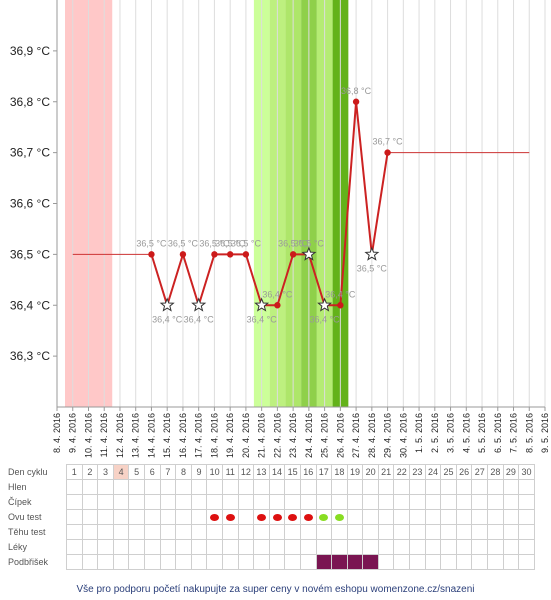 The image size is (551, 600). I want to click on day-number: 23, so click(417, 472).